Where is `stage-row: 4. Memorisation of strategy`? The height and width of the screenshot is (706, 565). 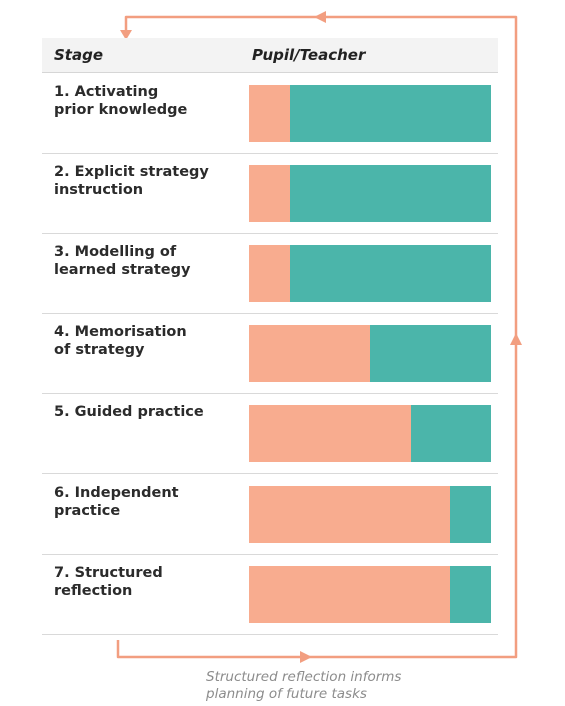 stage-row: 4. Memorisation of strategy is located at coordinates (270, 353).